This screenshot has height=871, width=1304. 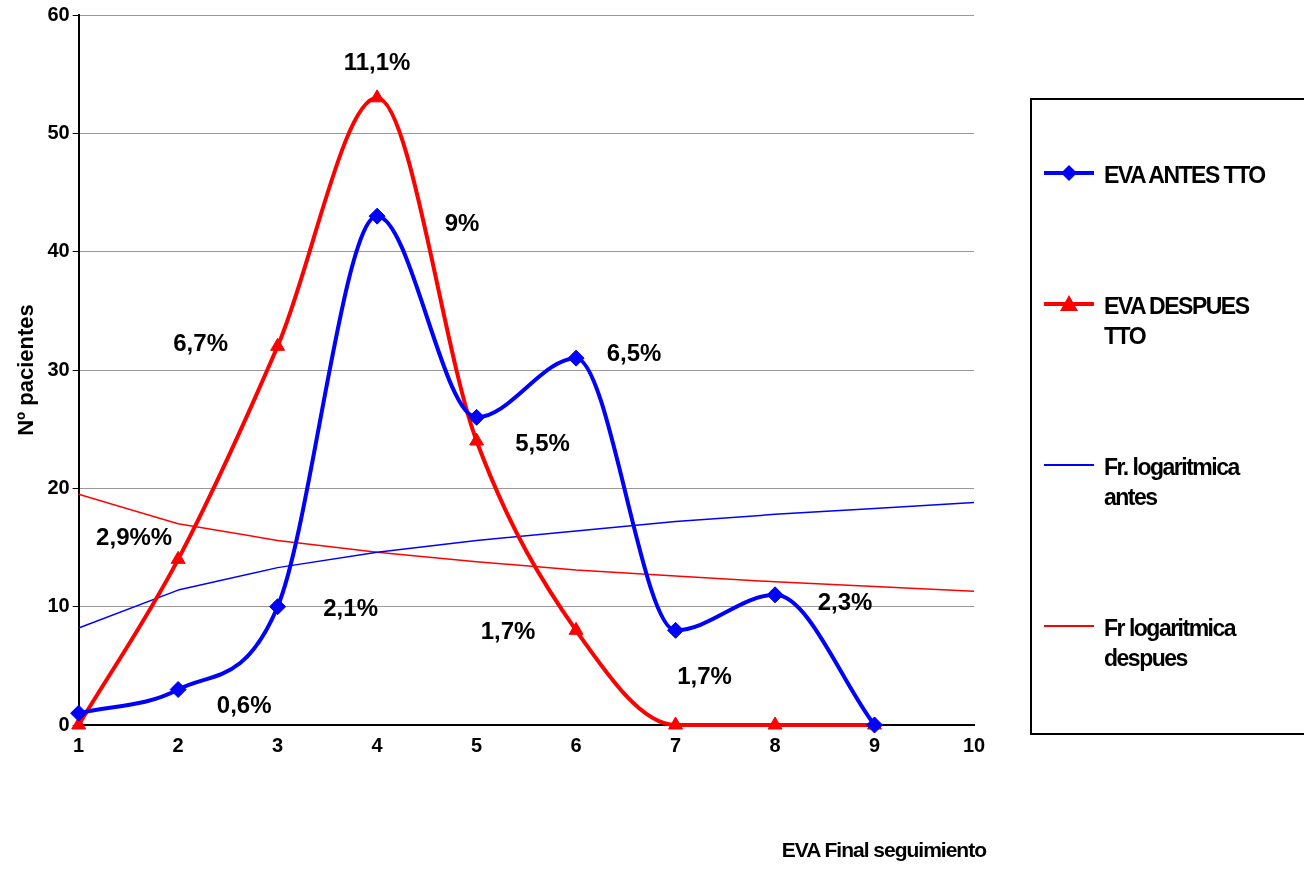 I want to click on x-tick-label: 10, so click(x=974, y=744).